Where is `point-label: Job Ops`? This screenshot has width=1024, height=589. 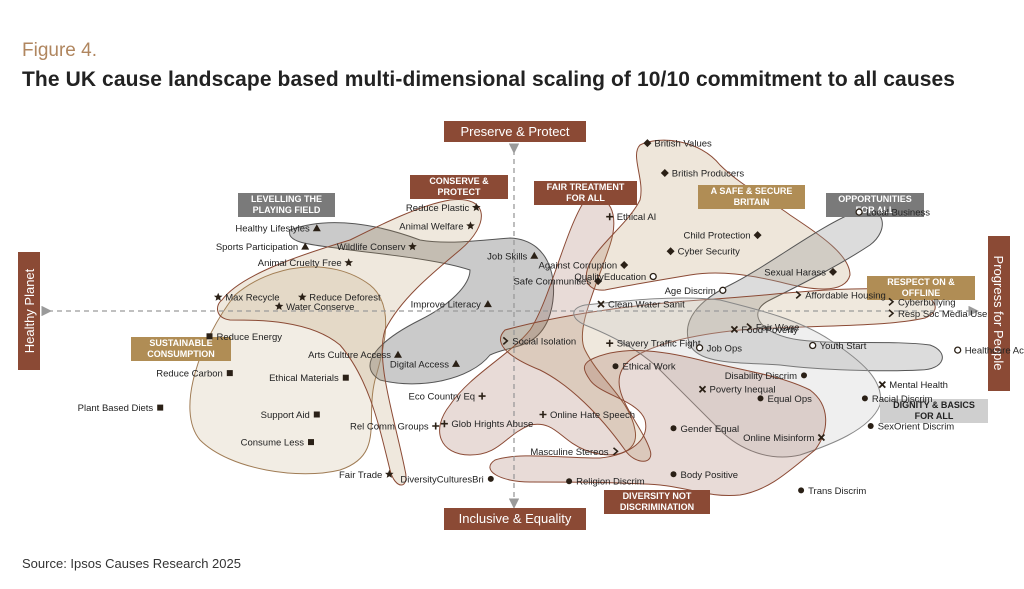 point-label: Job Ops is located at coordinates (725, 348).